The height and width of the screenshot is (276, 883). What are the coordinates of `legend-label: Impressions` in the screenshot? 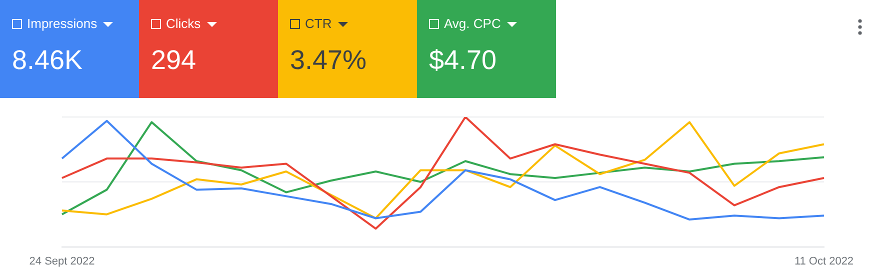 It's located at (62, 24).